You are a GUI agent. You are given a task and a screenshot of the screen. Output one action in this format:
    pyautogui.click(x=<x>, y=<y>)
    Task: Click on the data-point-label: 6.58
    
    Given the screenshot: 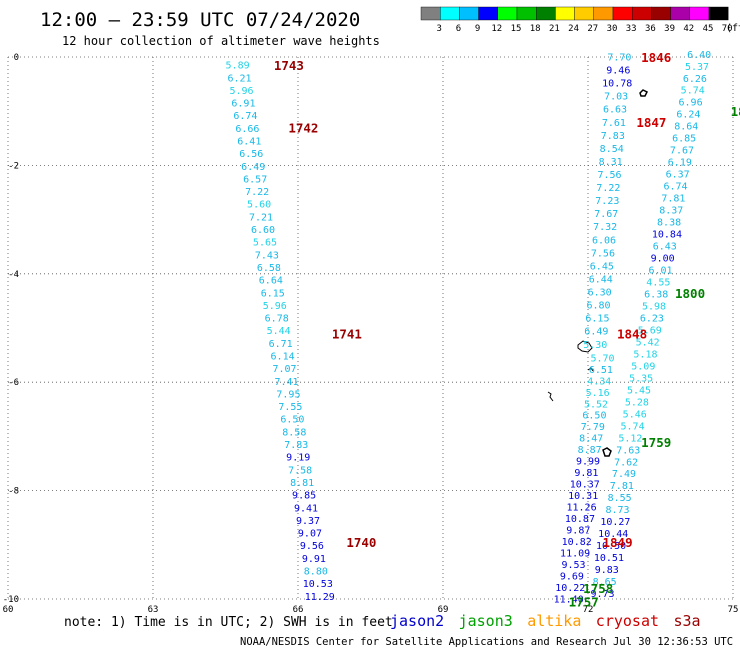 What is the action you would take?
    pyautogui.click(x=269, y=268)
    